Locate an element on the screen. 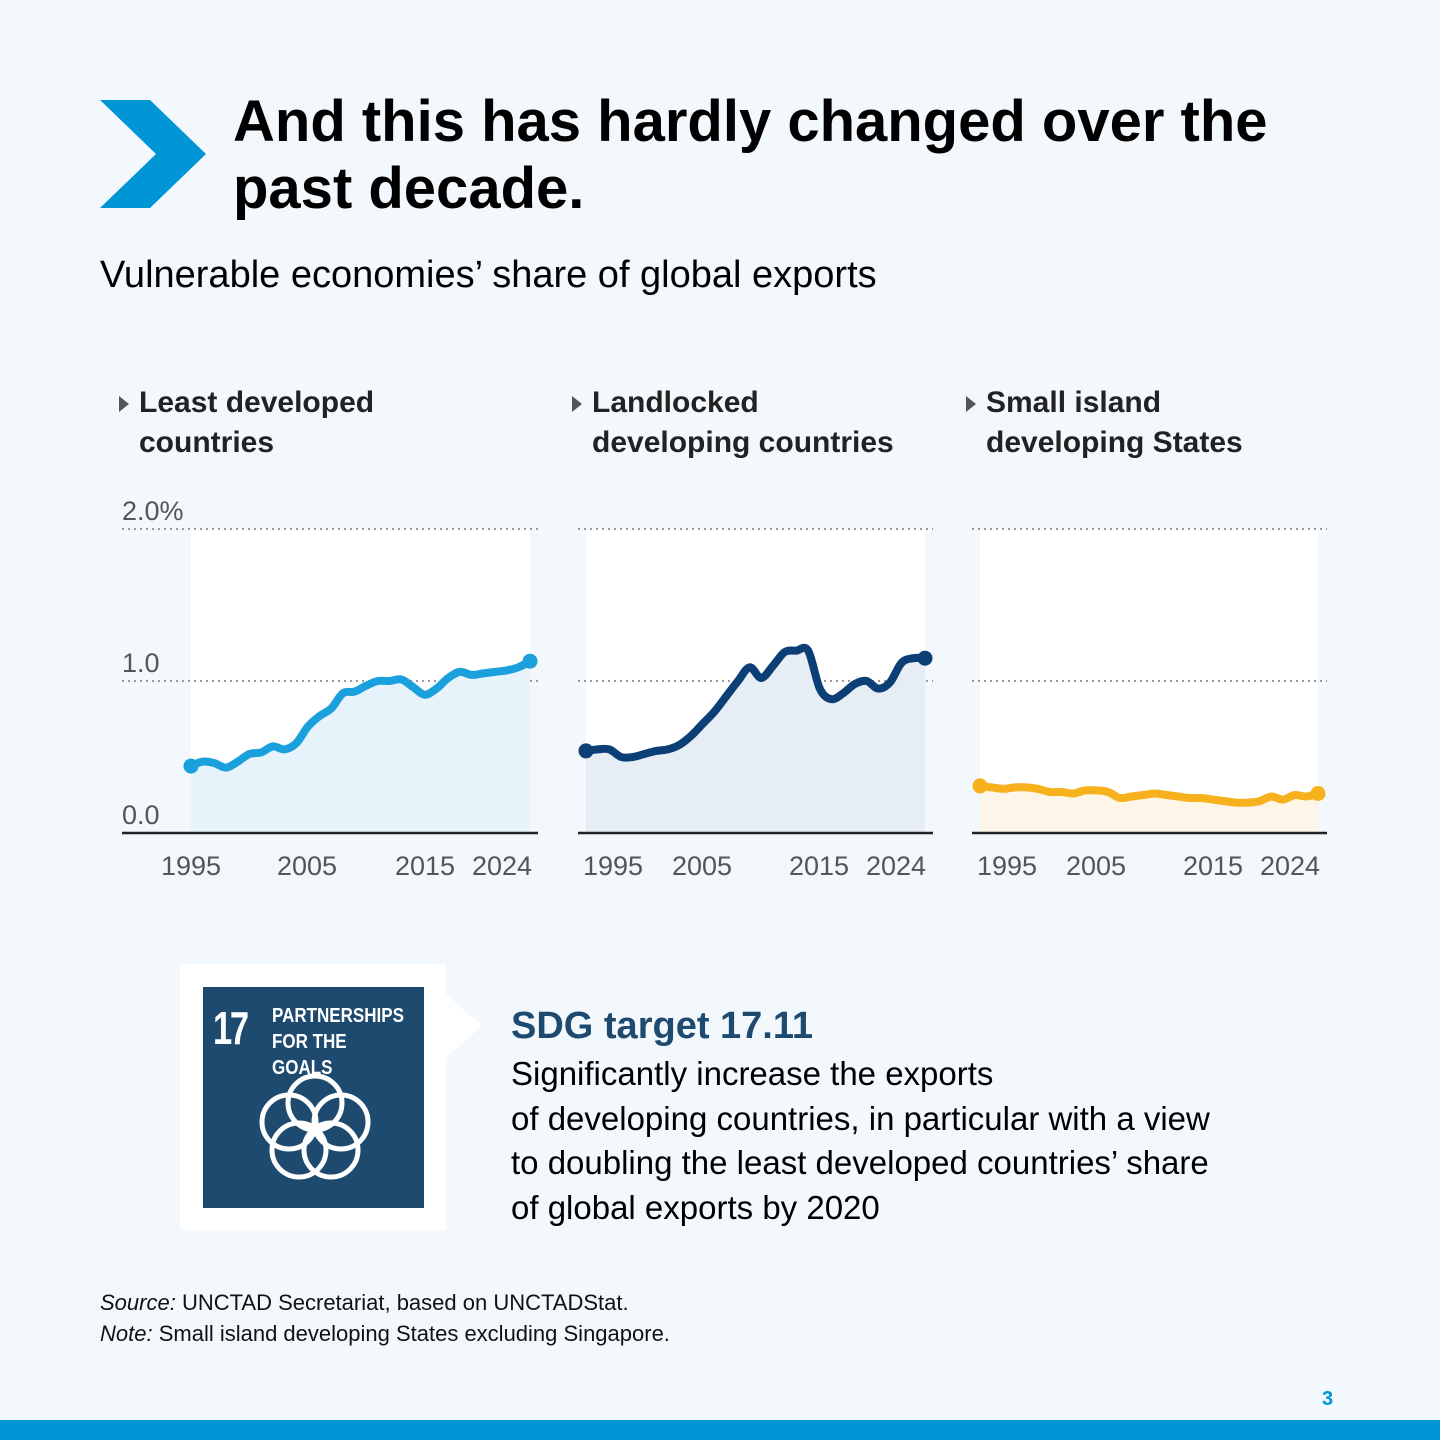 Image resolution: width=1440 pixels, height=1440 pixels. sdg-target-title: SDG target 17.11 is located at coordinates (662, 1026).